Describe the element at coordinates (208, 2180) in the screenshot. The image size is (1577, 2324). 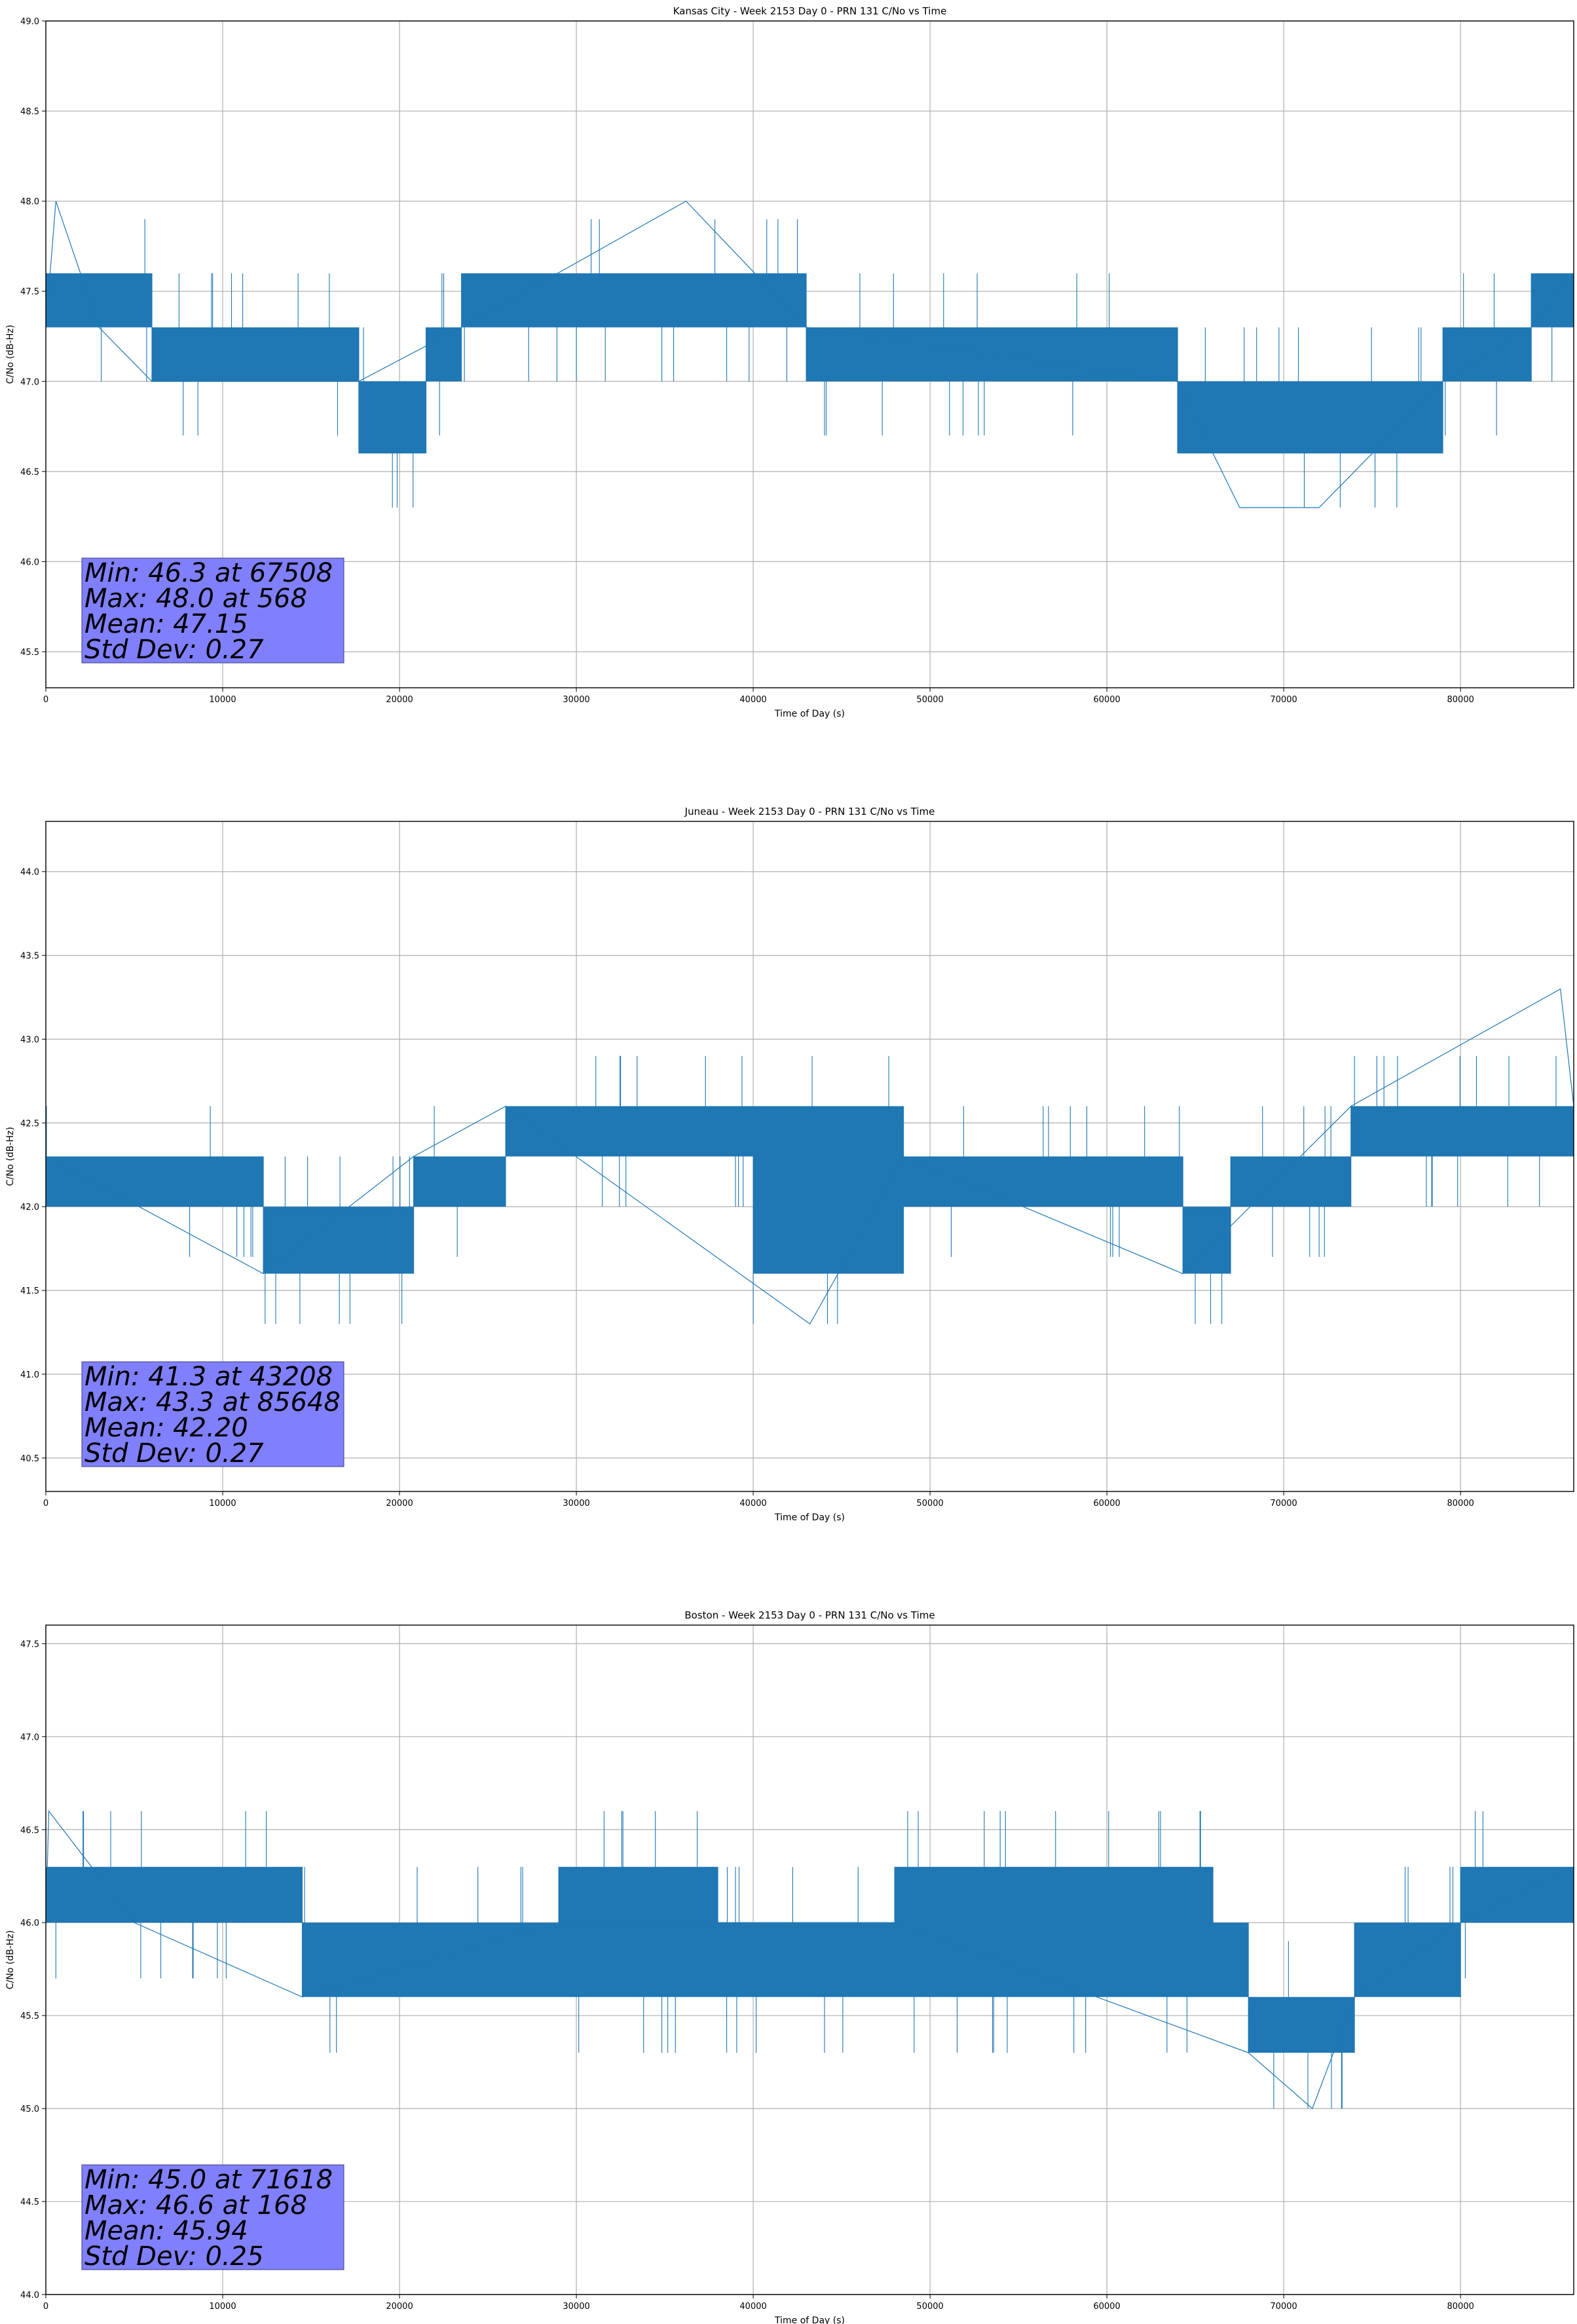
I see `stats-line: Min: 45.0 at 71618` at that location.